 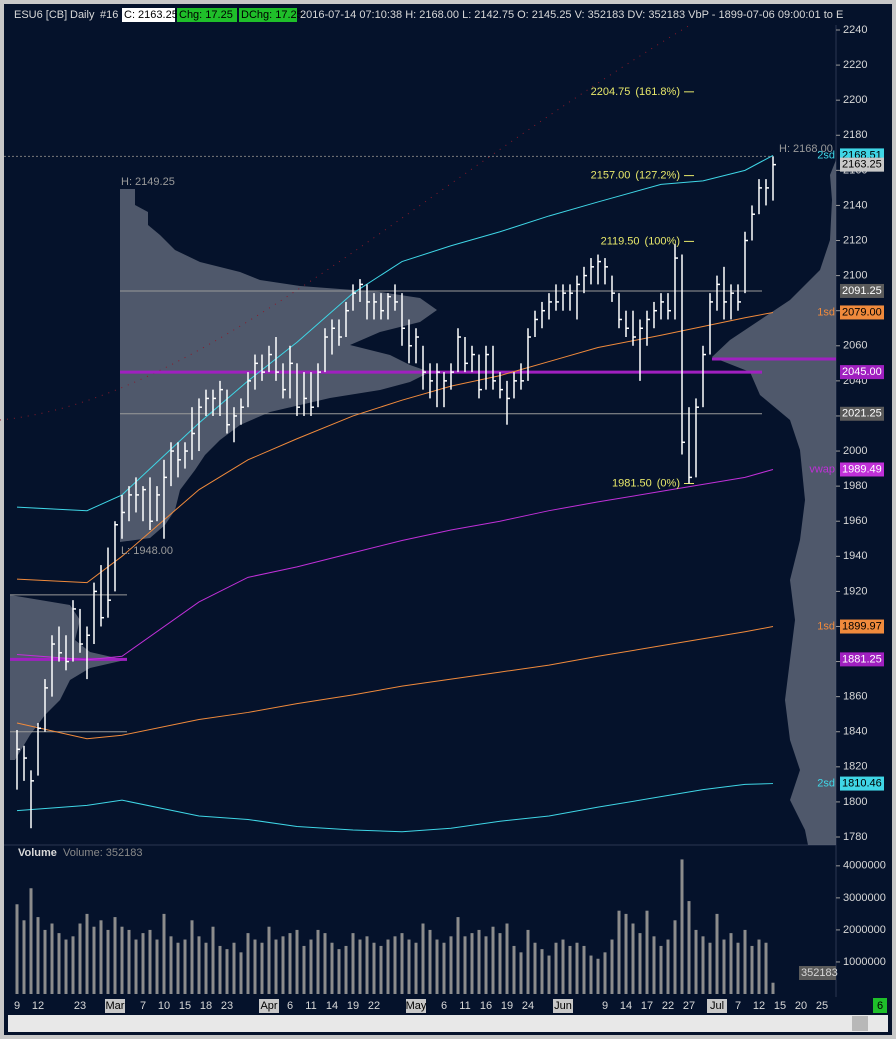 I want to click on close-box, so click(x=148, y=15).